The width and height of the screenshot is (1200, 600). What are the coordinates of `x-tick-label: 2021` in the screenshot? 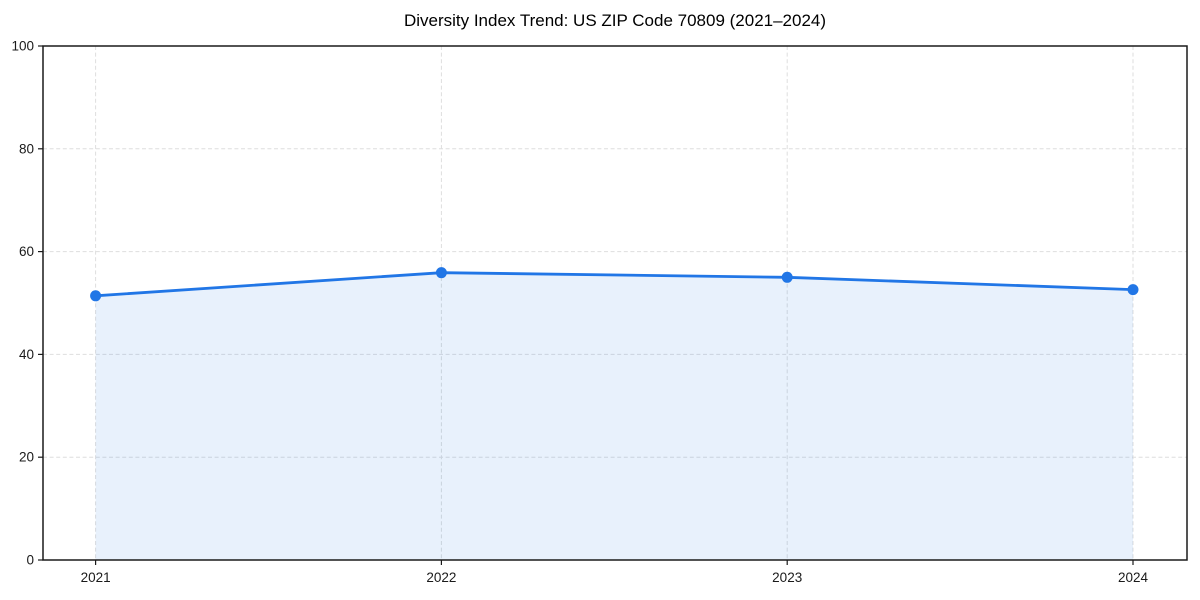 It's located at (96, 577).